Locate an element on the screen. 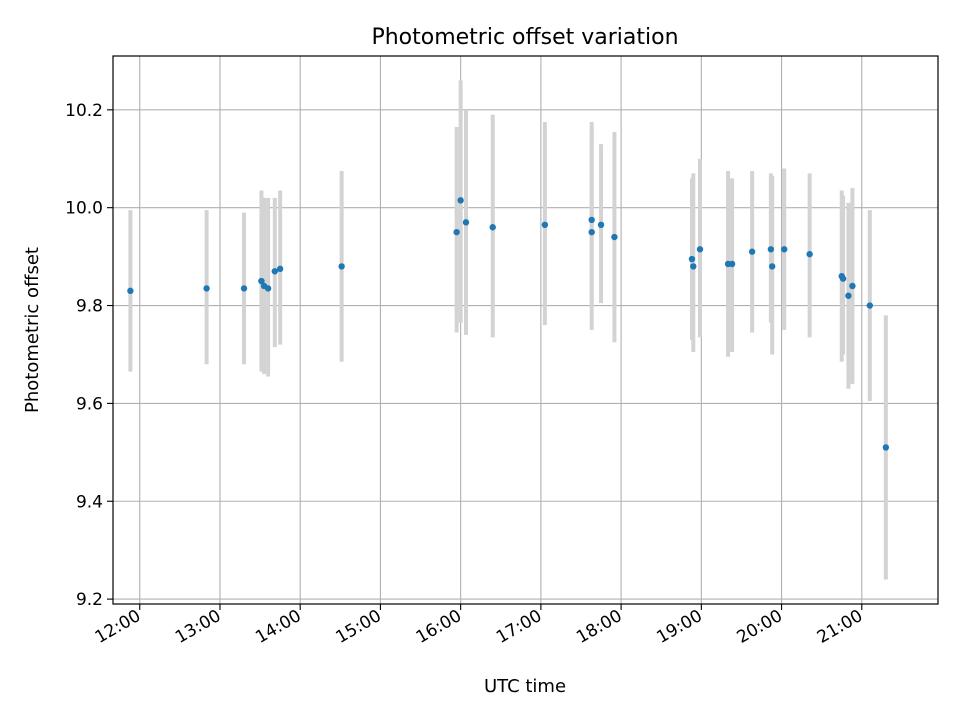 This screenshot has width=960, height=725. y-axis-ticks: 9.2 9.4 9.6 9.8 10.0 10.2 is located at coordinates (89, 355).